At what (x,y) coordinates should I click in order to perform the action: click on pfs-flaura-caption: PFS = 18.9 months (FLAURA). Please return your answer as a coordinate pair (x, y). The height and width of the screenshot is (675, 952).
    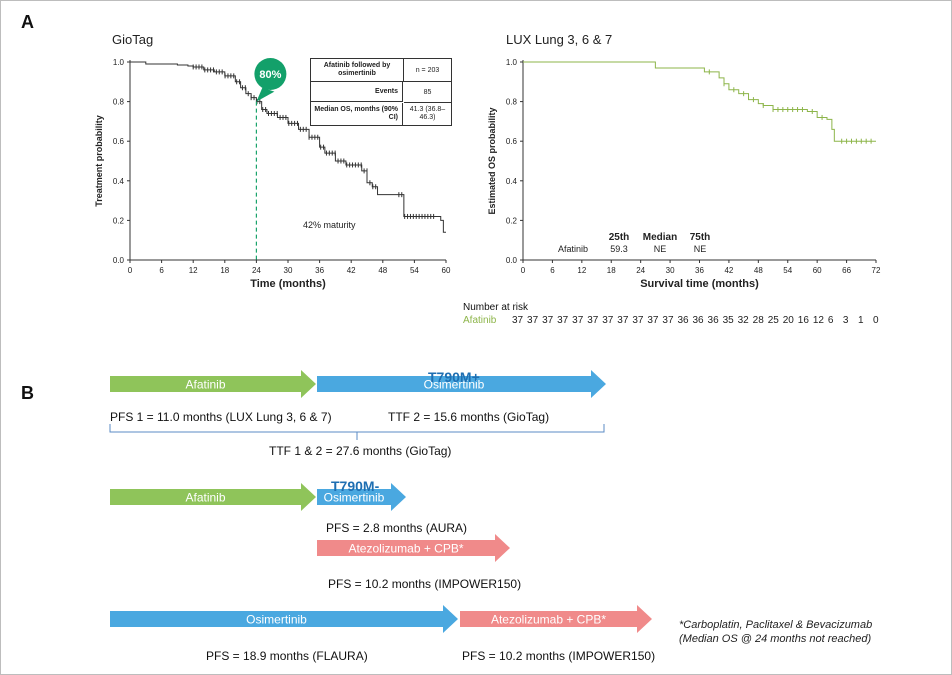
    Looking at the image, I should click on (287, 656).